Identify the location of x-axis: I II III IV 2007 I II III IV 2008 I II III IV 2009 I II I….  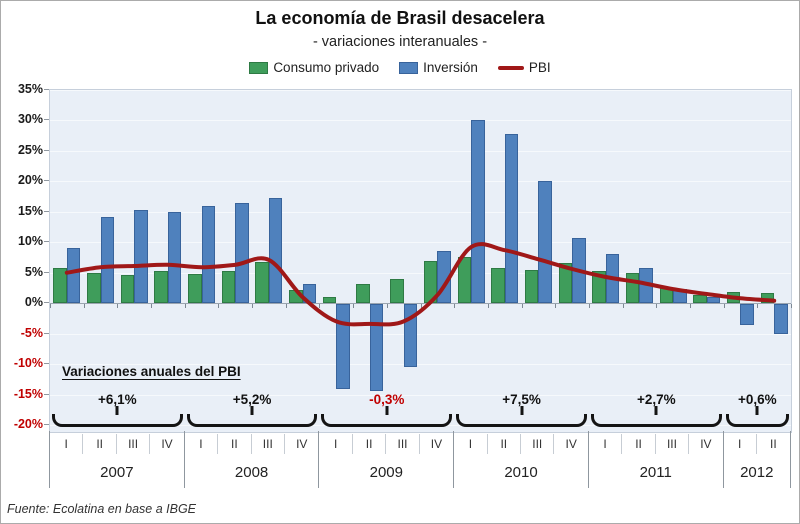
(420, 459).